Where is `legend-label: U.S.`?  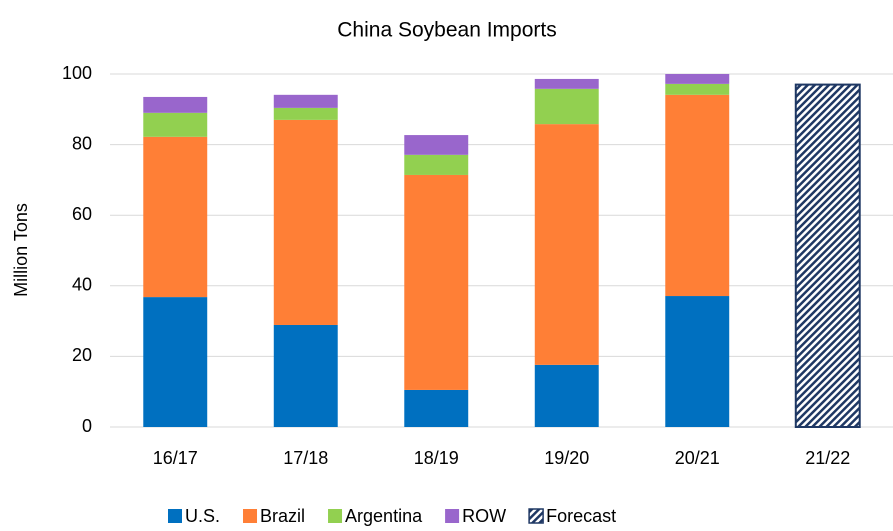
legend-label: U.S. is located at coordinates (202, 516).